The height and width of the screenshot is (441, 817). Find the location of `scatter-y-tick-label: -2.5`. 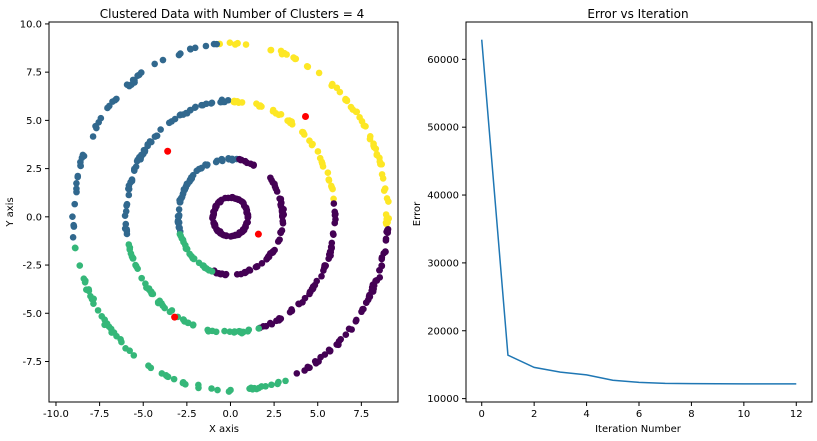

scatter-y-tick-label: -2.5 is located at coordinates (32, 266).